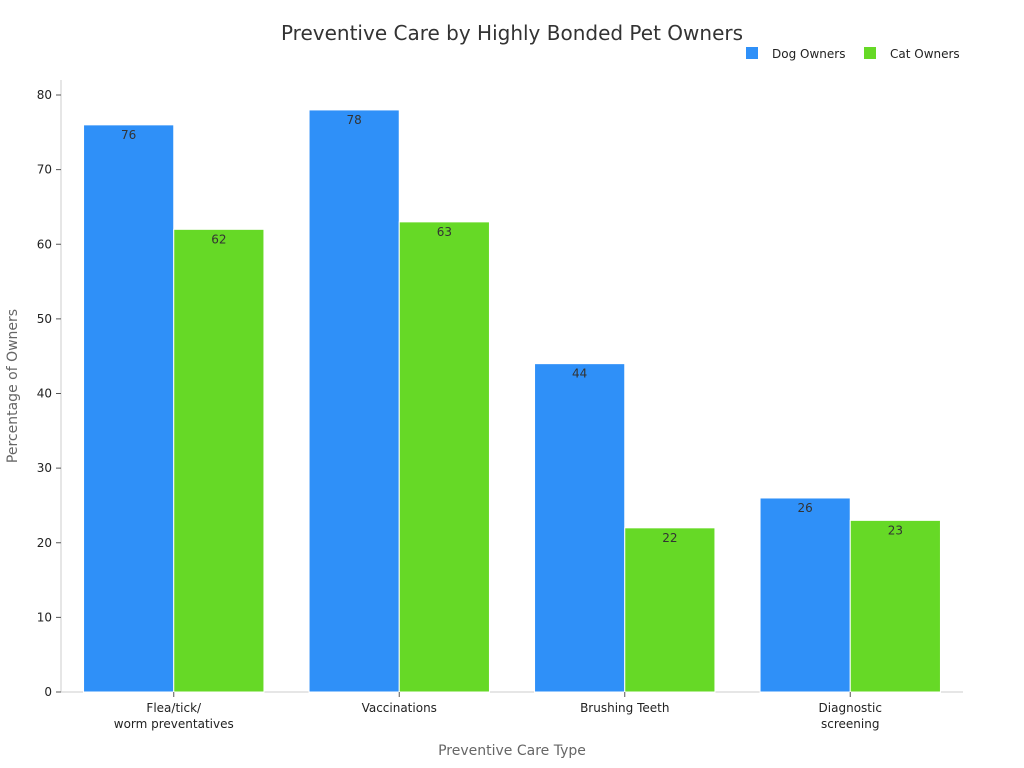  Describe the element at coordinates (174, 708) in the screenshot. I see `x-tick-label: Flea/tick/` at that location.